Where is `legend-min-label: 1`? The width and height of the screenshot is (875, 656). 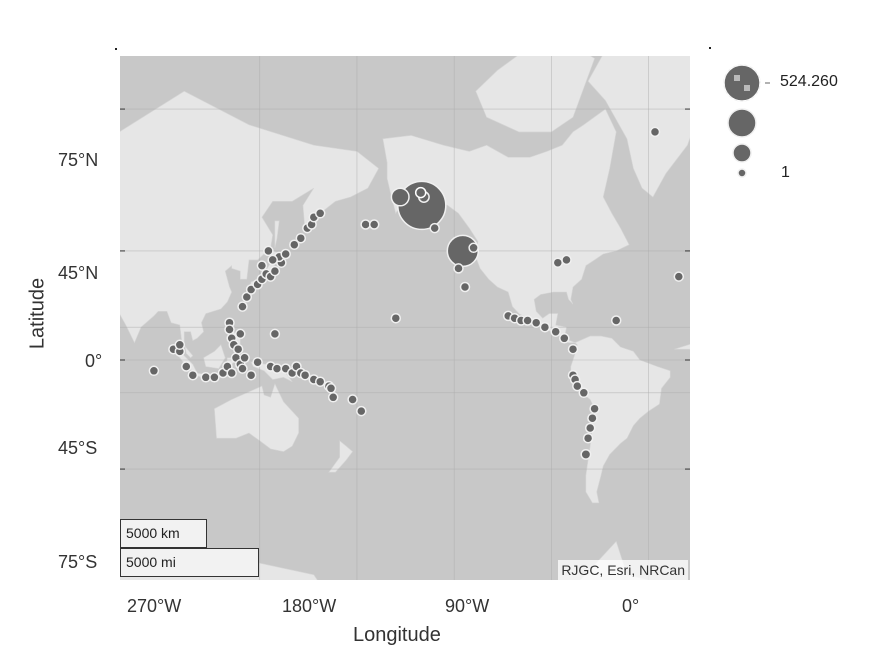 legend-min-label: 1 is located at coordinates (785, 172).